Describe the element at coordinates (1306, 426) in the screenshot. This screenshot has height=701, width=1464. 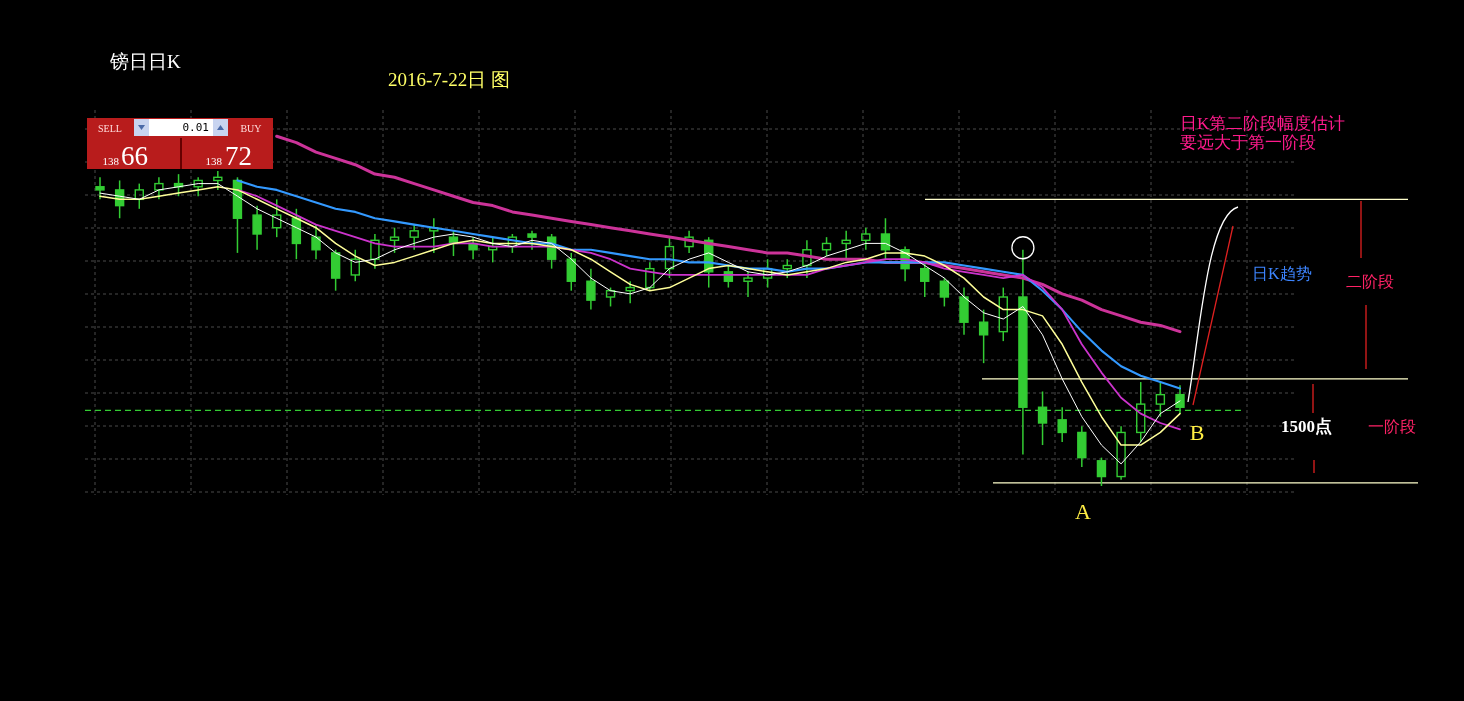
I see `text: 1500点` at that location.